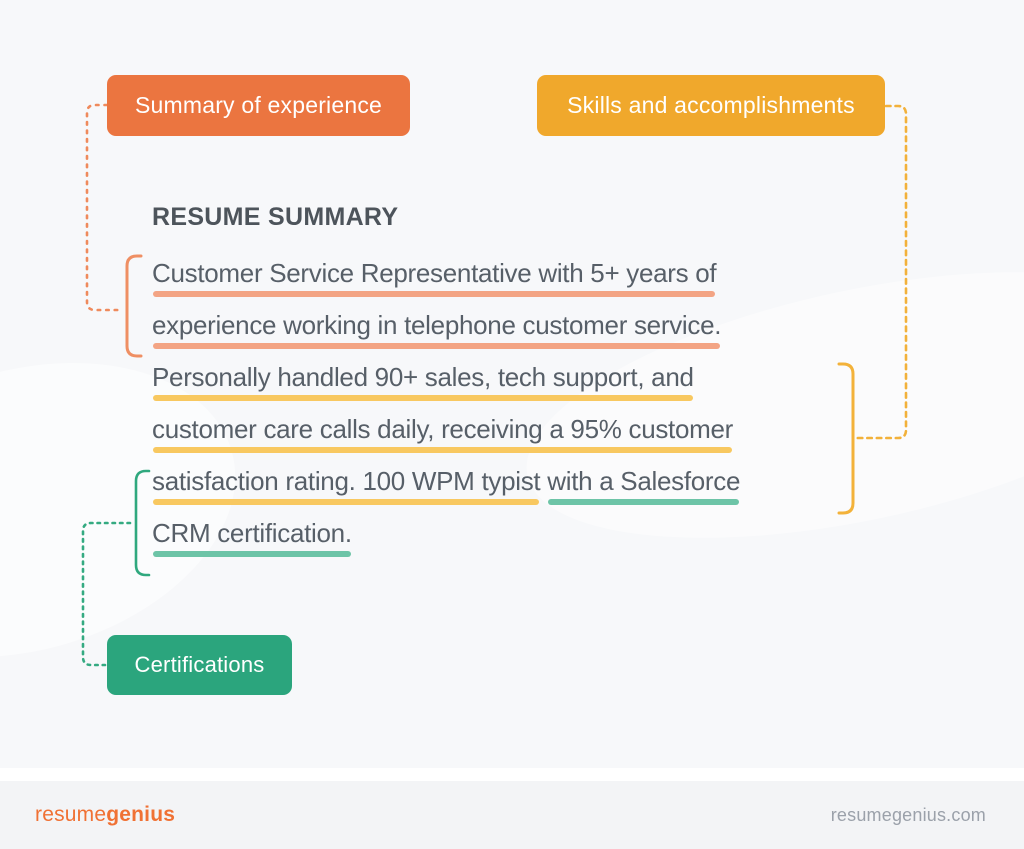 This screenshot has width=1024, height=849. Describe the element at coordinates (252, 537) in the screenshot. I see `summary-text-segment: CRM certification.` at that location.